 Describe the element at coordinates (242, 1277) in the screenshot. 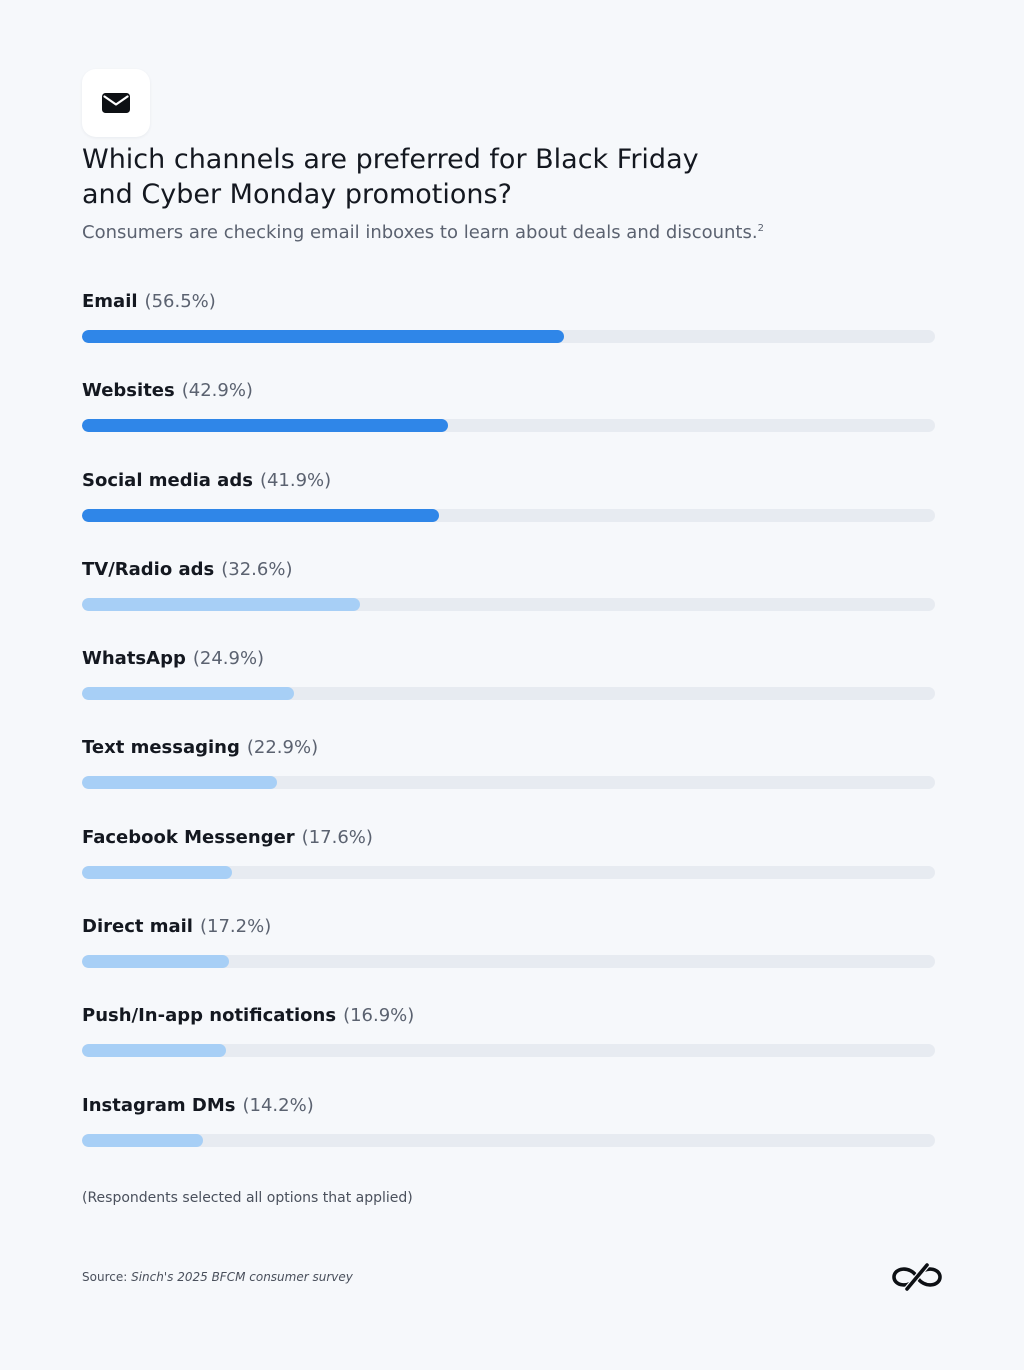

I see `source-text: Sinch's 2025 BFCM consumer survey` at that location.